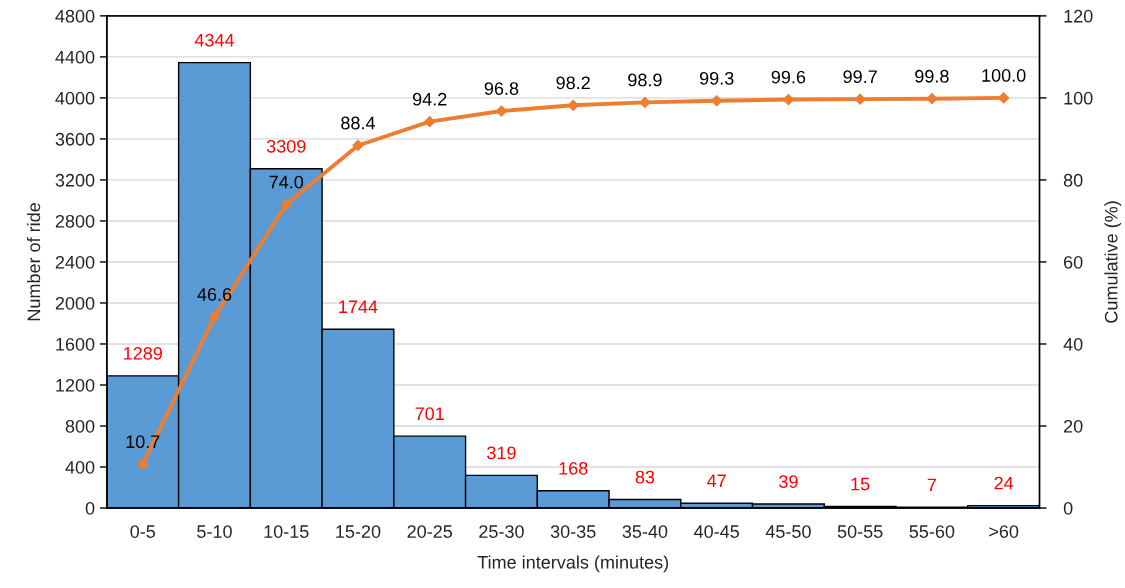  I want to click on y2-tick-label: 60, so click(1073, 262).